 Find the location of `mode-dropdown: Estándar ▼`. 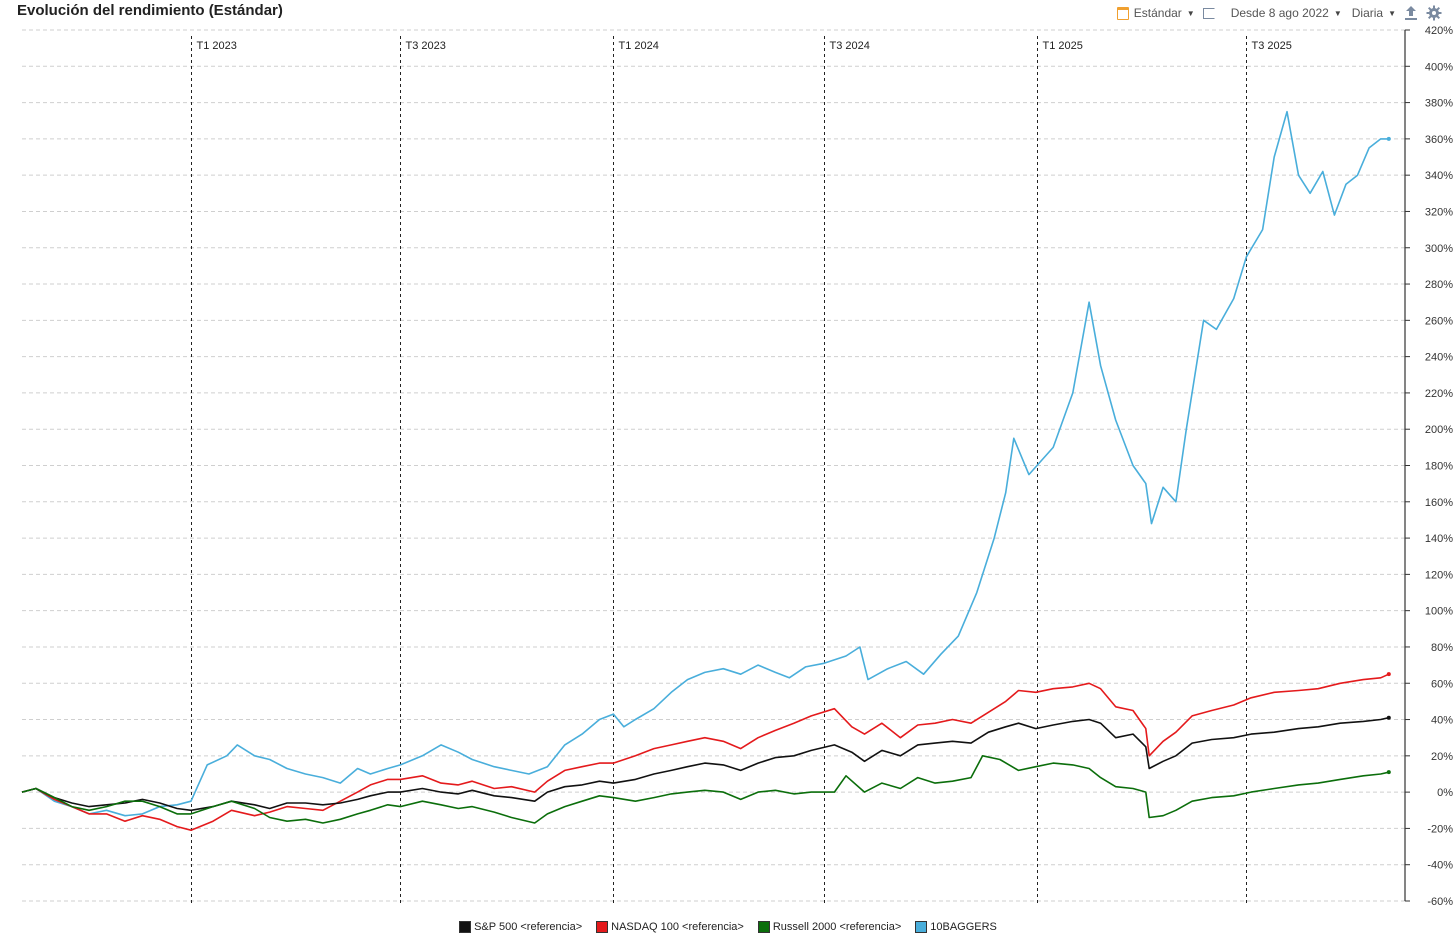

mode-dropdown: Estándar ▼ is located at coordinates (1155, 13).